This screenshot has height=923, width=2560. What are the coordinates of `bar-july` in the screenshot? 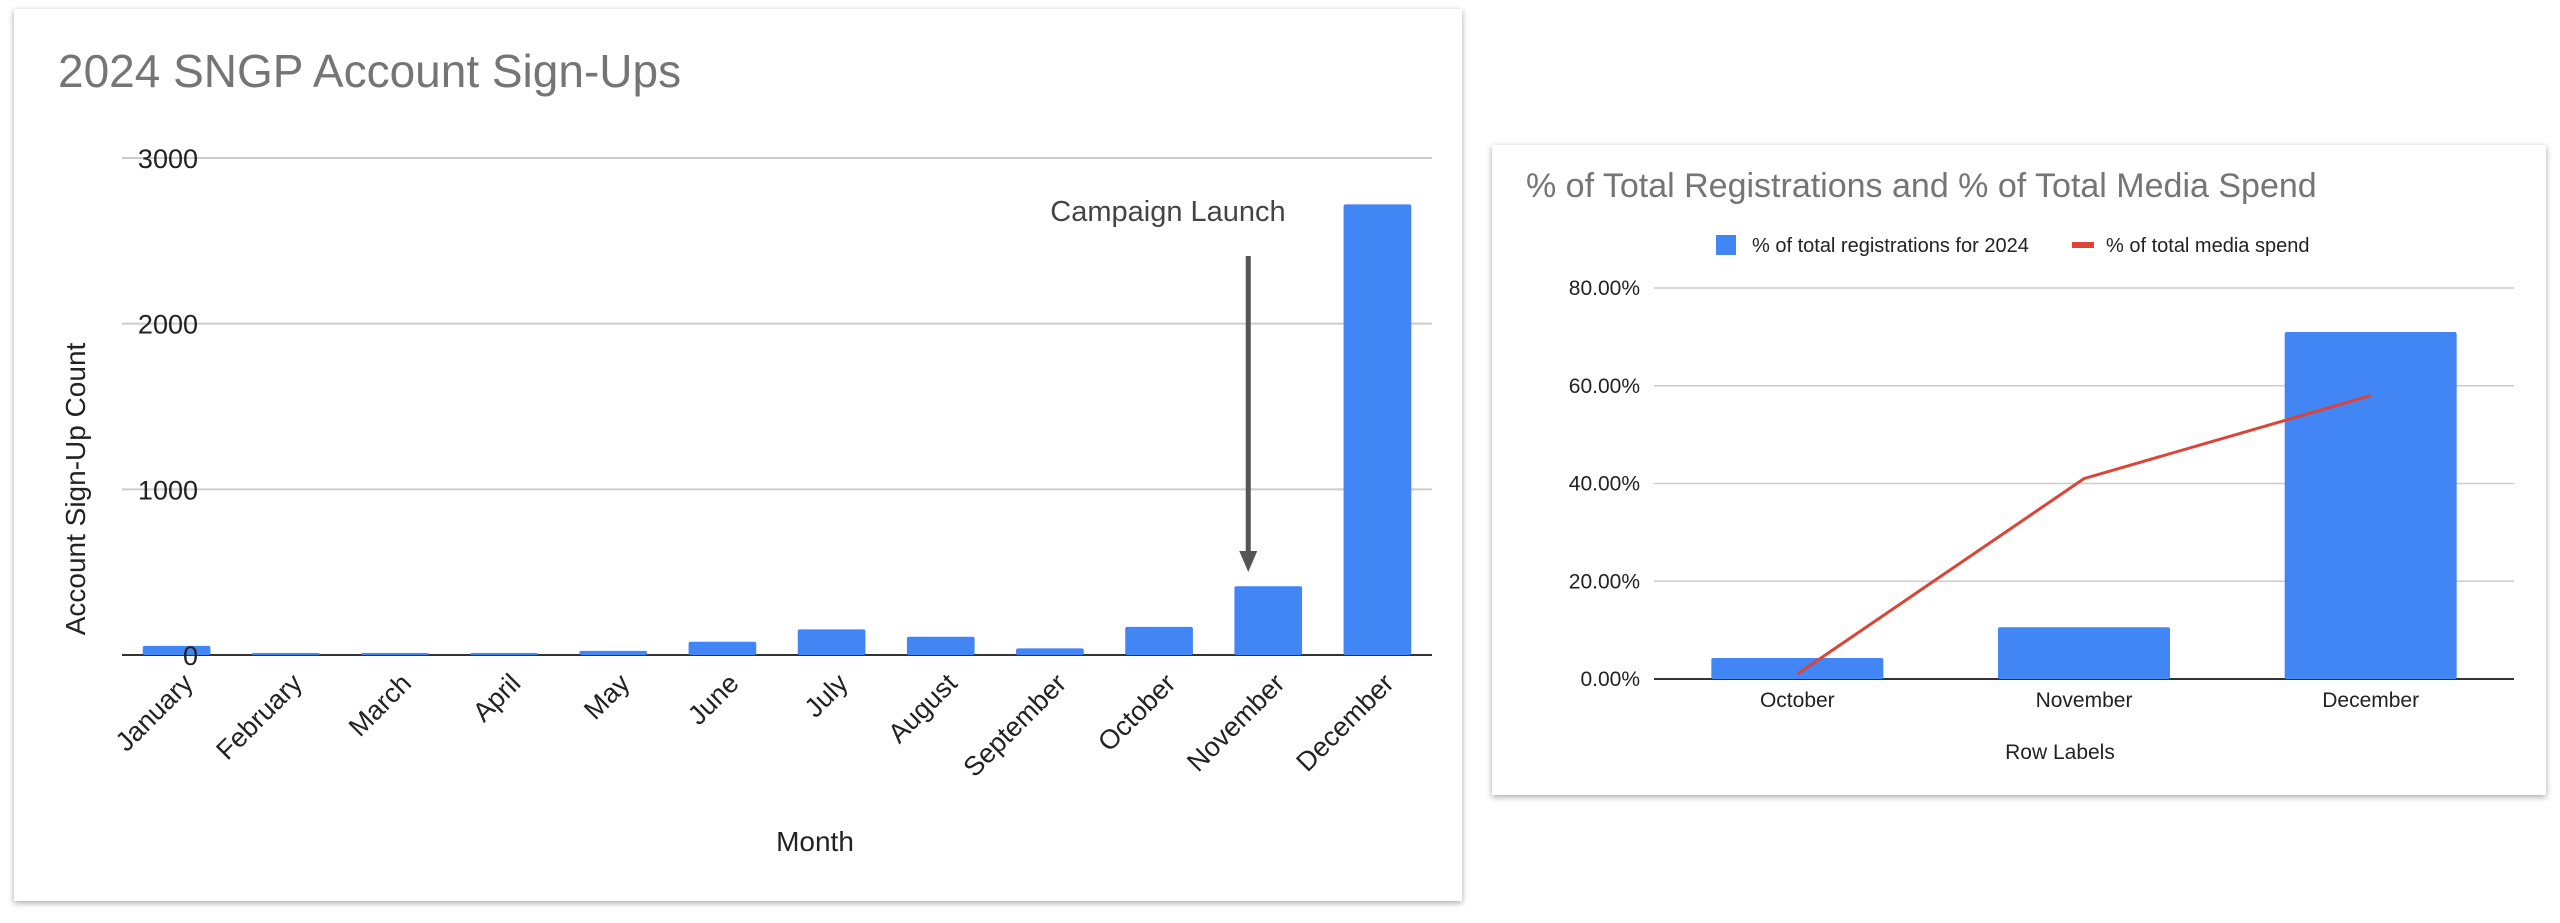 It's located at (831, 642).